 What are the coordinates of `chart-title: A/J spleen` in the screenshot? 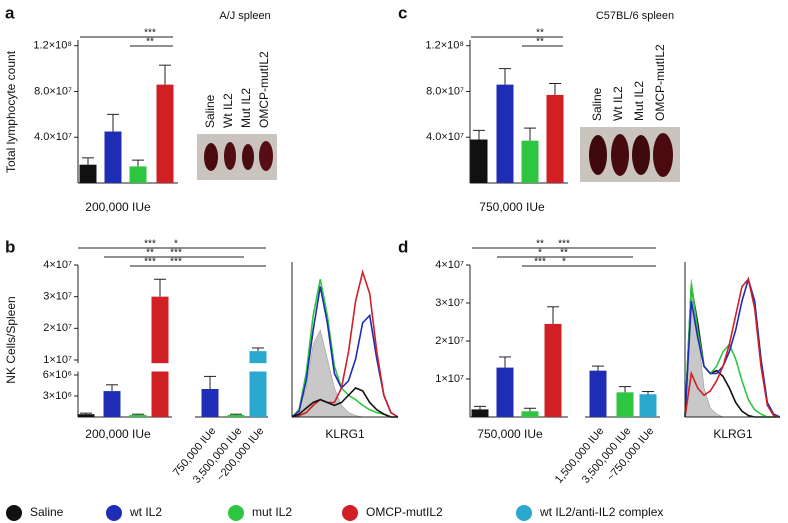 It's located at (244, 16).